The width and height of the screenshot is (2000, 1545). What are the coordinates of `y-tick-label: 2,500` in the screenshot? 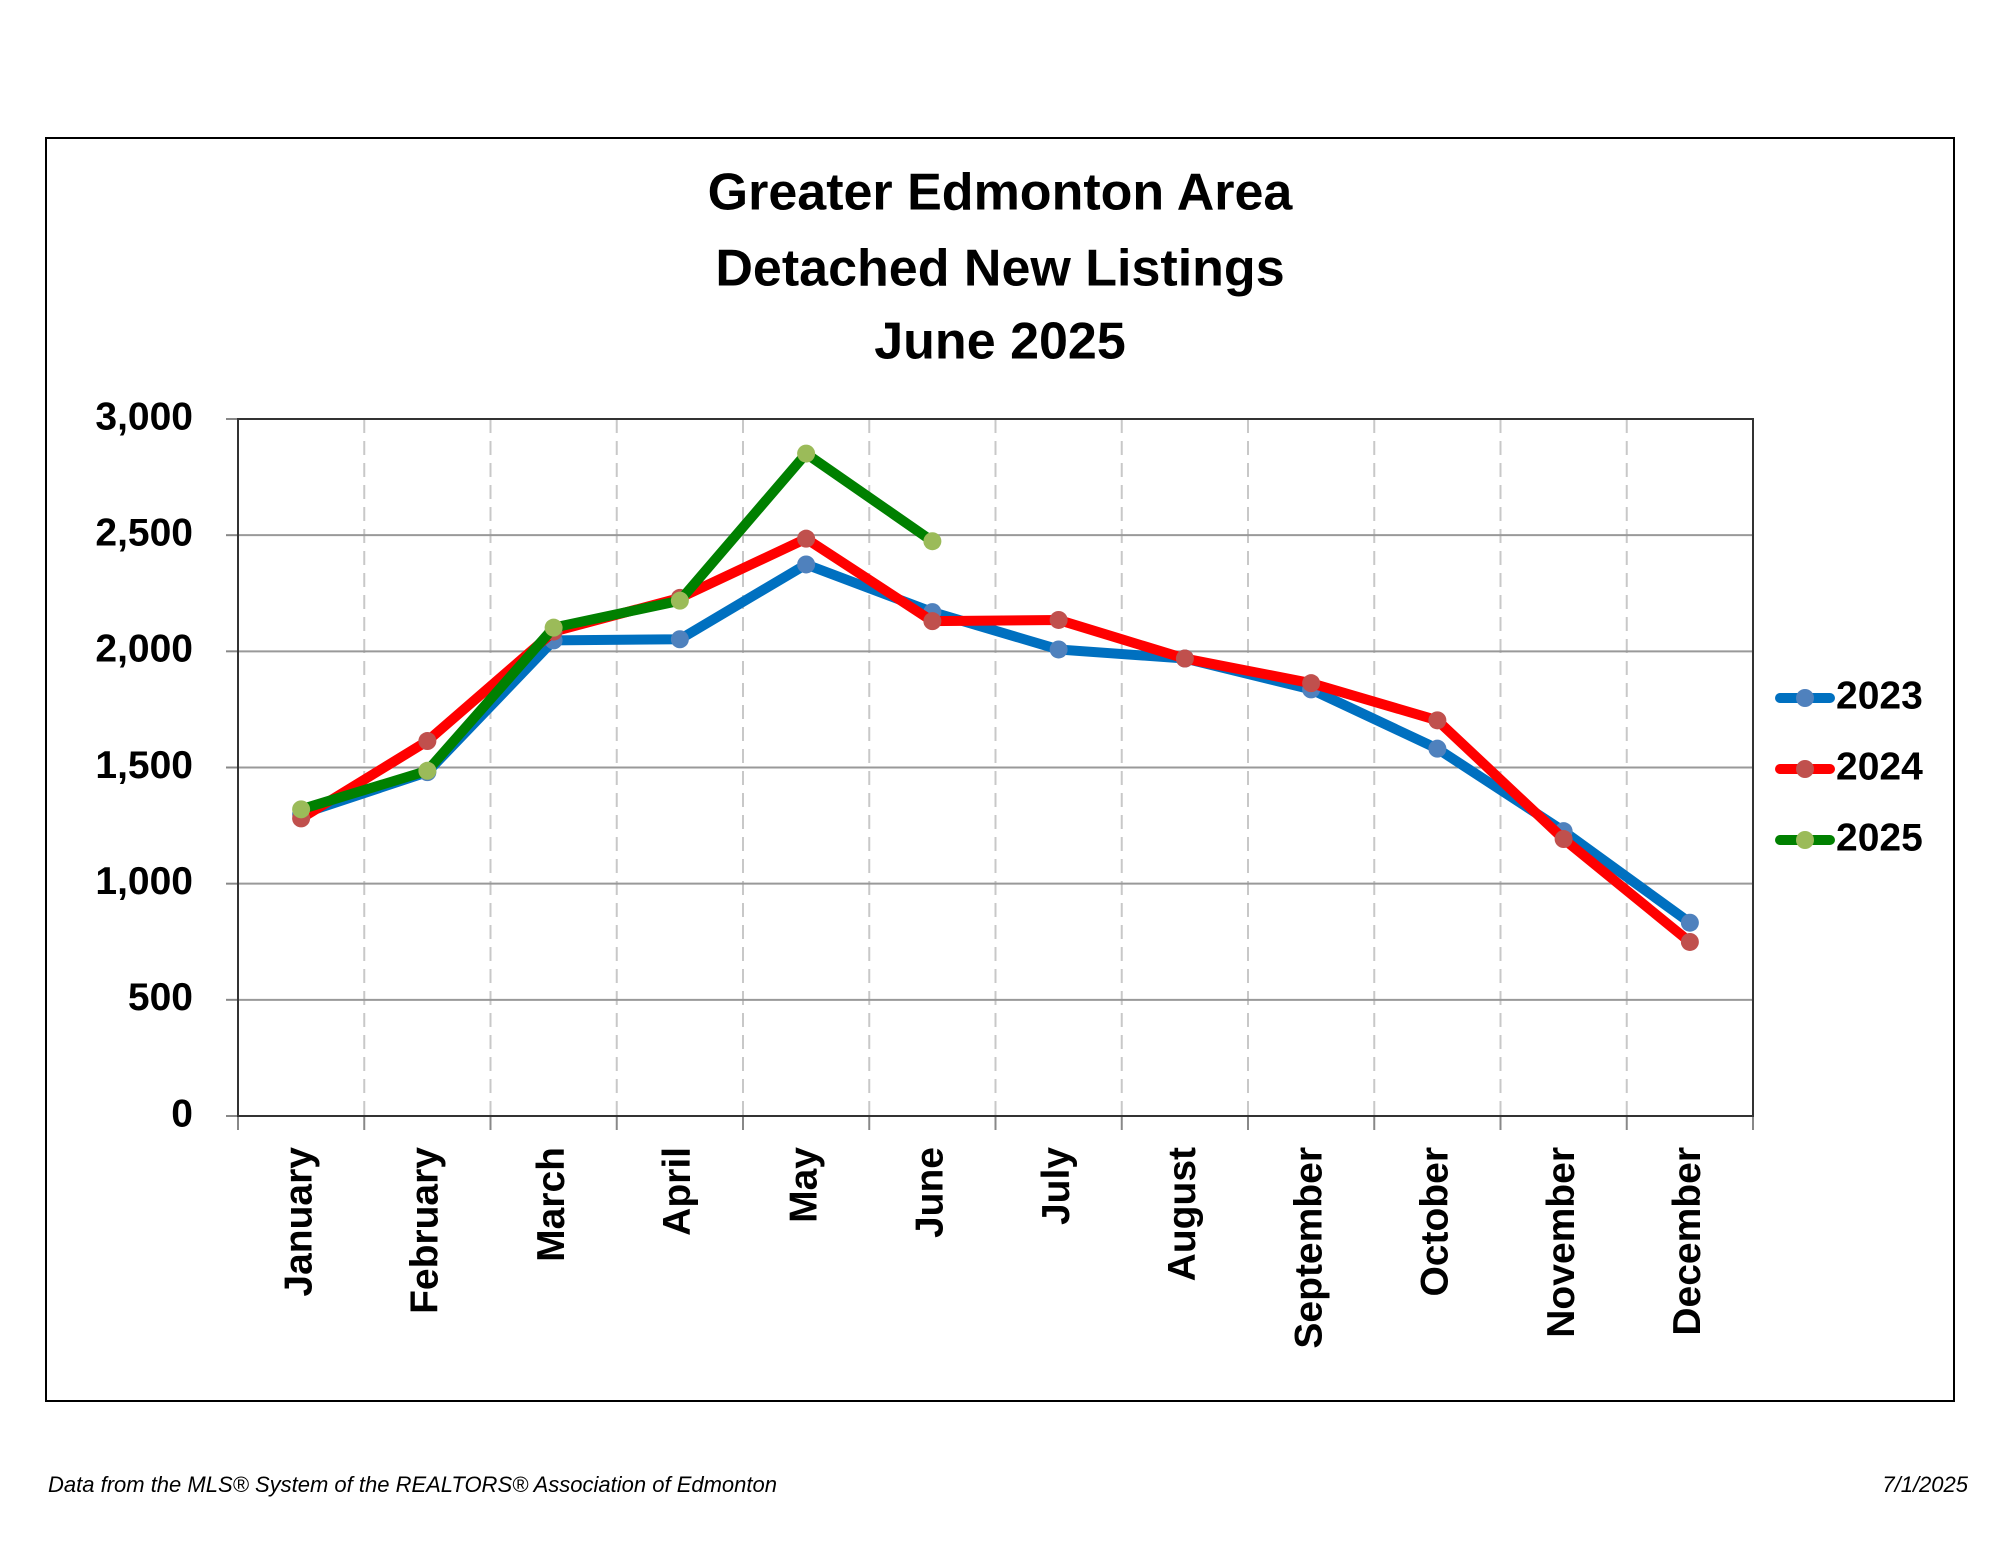 It's located at (144, 532).